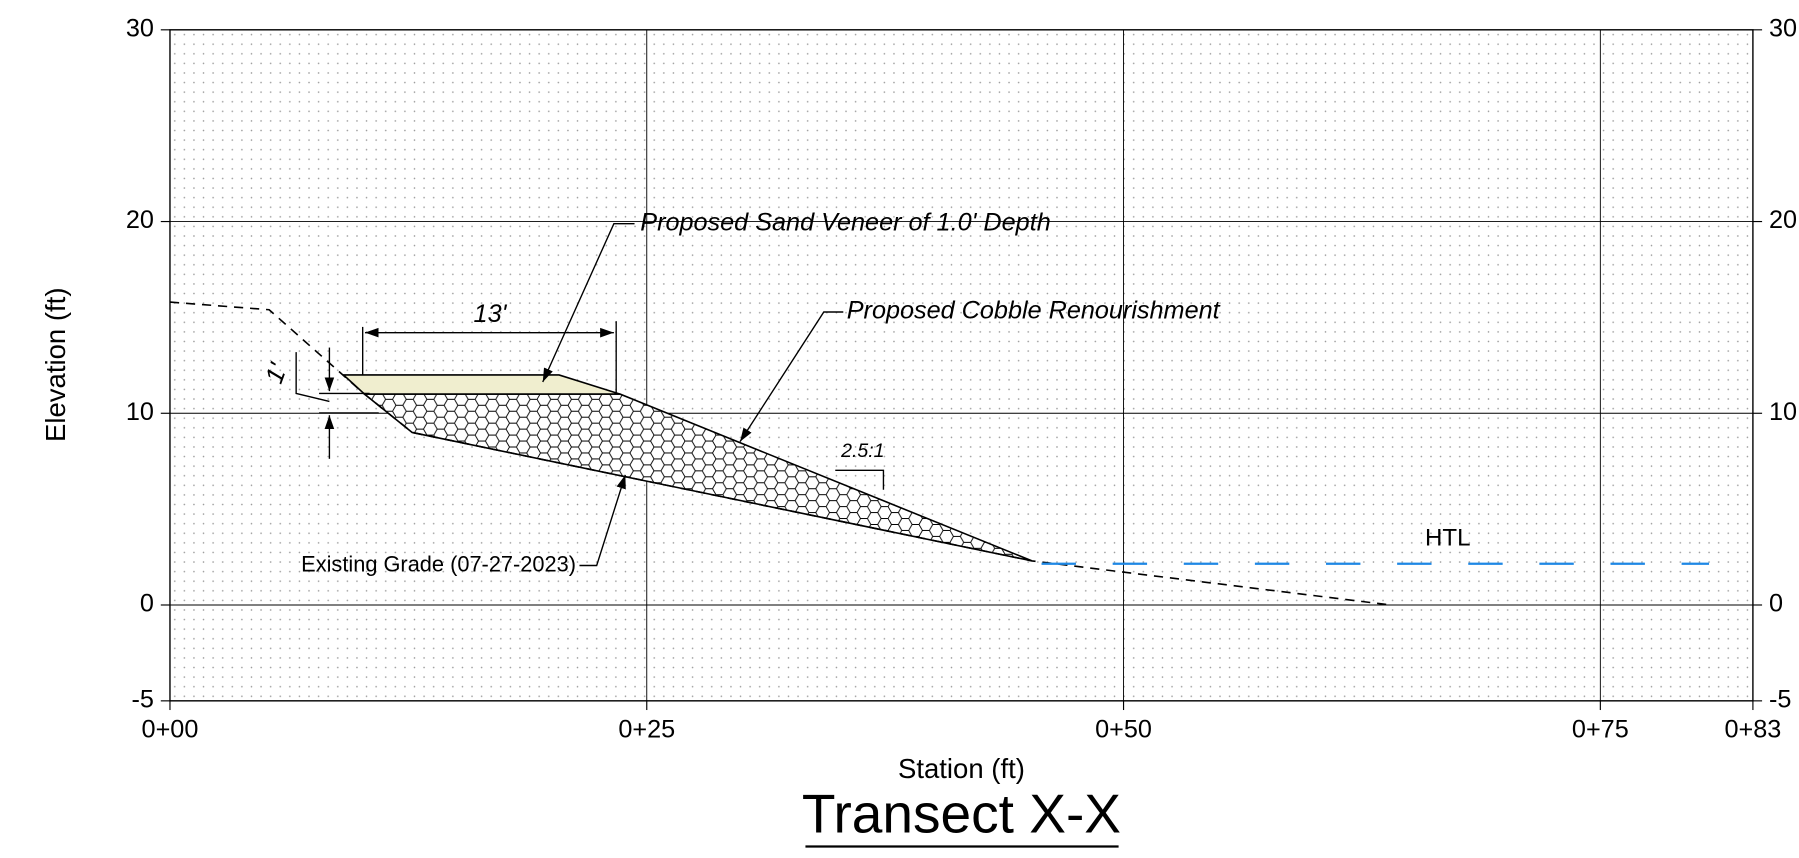 The height and width of the screenshot is (858, 1799). Describe the element at coordinates (147, 604) in the screenshot. I see `y-tick-label: 0` at that location.